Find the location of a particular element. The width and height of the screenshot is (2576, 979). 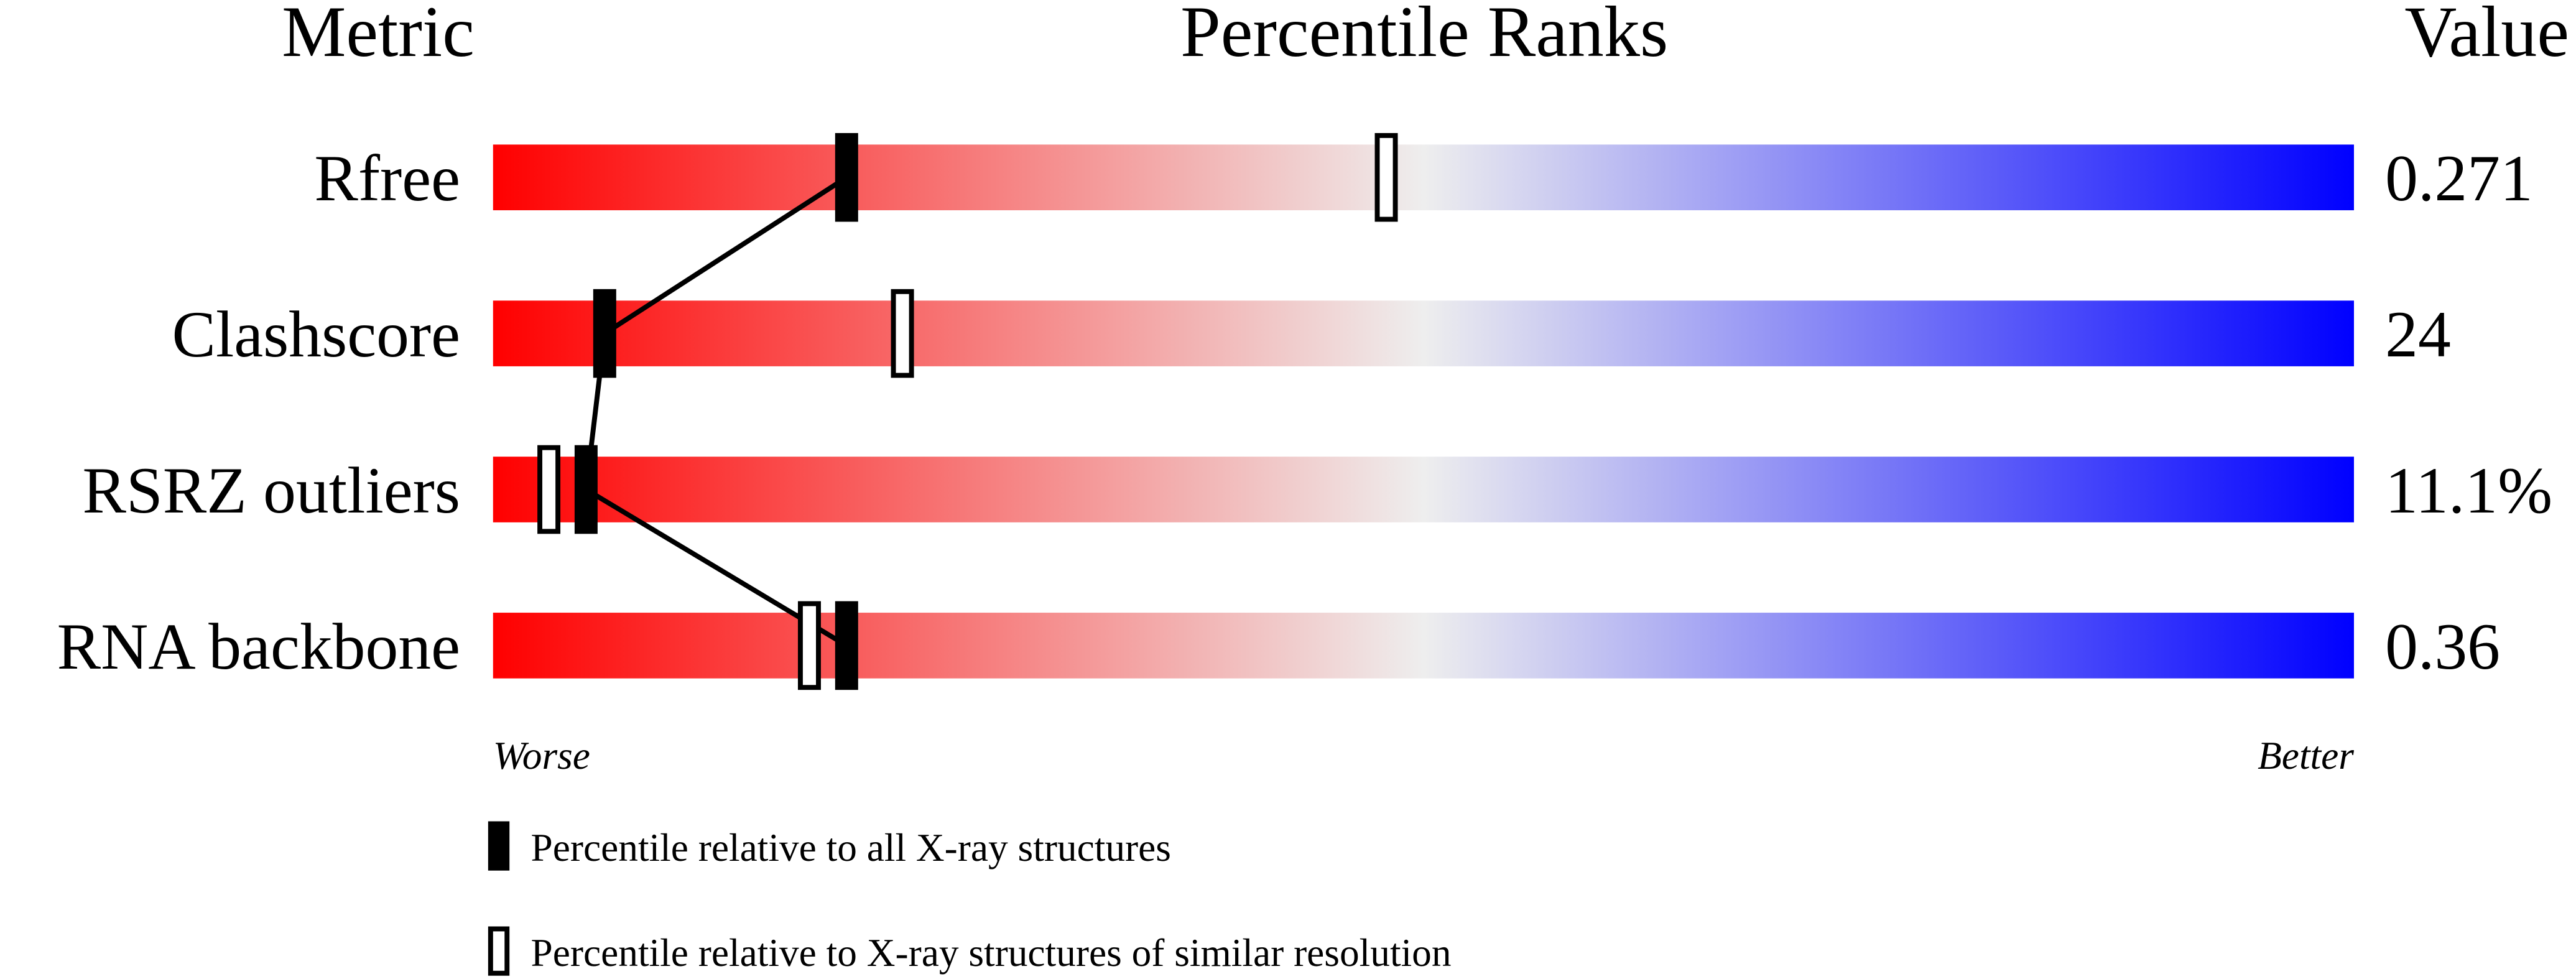

ranks-header: Percentile Ranks is located at coordinates (1424, 36).